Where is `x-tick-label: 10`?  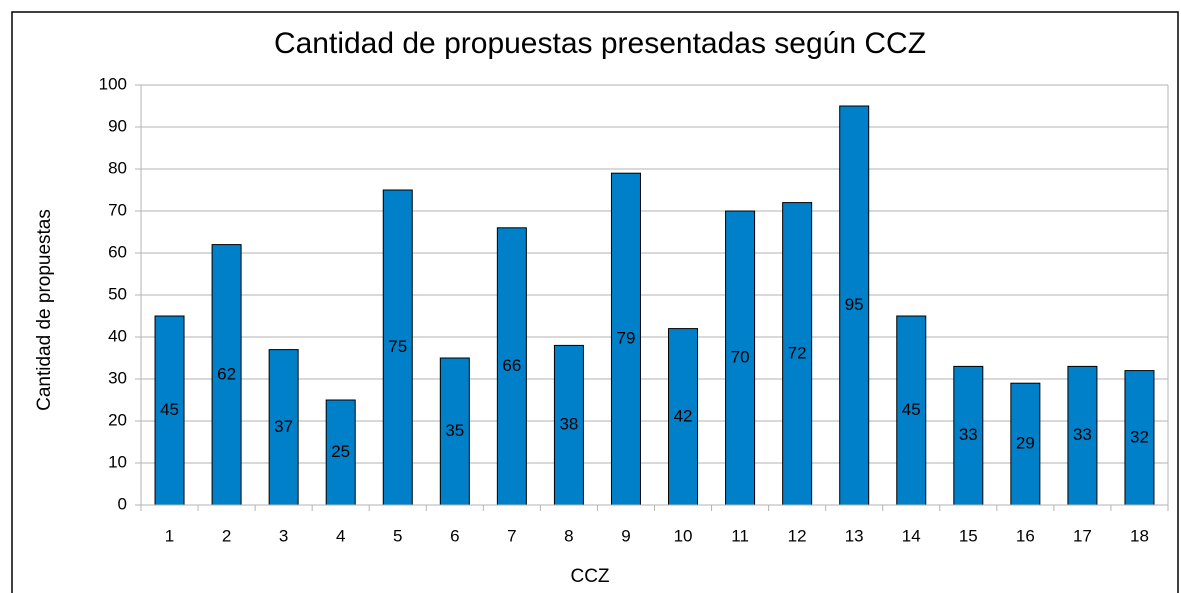 x-tick-label: 10 is located at coordinates (683, 535).